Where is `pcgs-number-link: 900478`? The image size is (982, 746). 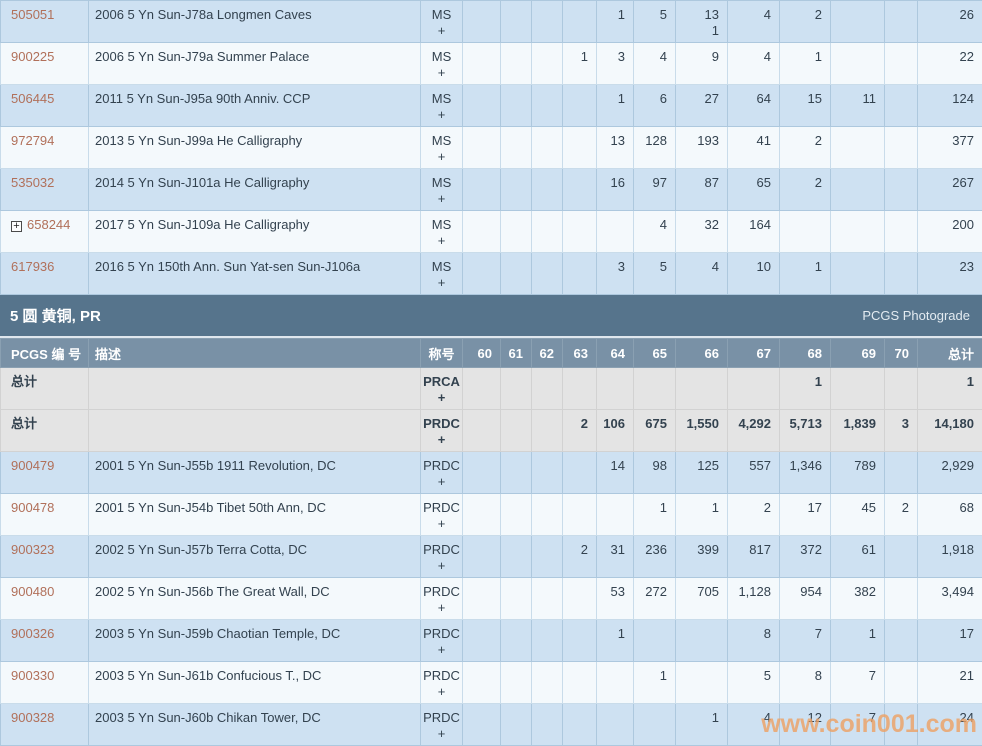
pcgs-number-link: 900478 is located at coordinates (33, 507).